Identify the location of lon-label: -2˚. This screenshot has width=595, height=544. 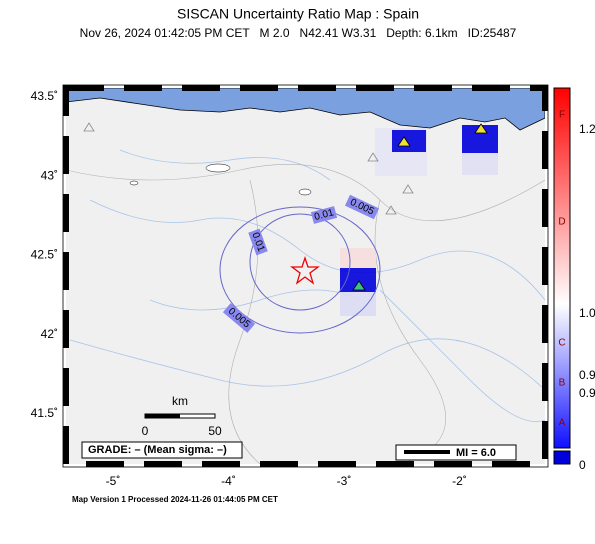
(459, 481).